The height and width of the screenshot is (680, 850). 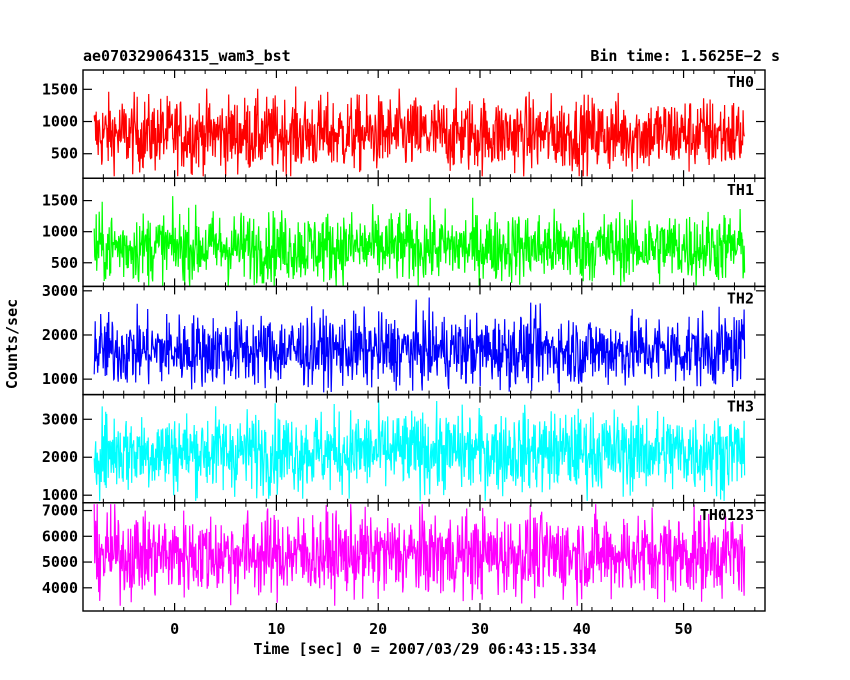 What do you see at coordinates (276, 629) in the screenshot?
I see `x-tick-label: 10` at bounding box center [276, 629].